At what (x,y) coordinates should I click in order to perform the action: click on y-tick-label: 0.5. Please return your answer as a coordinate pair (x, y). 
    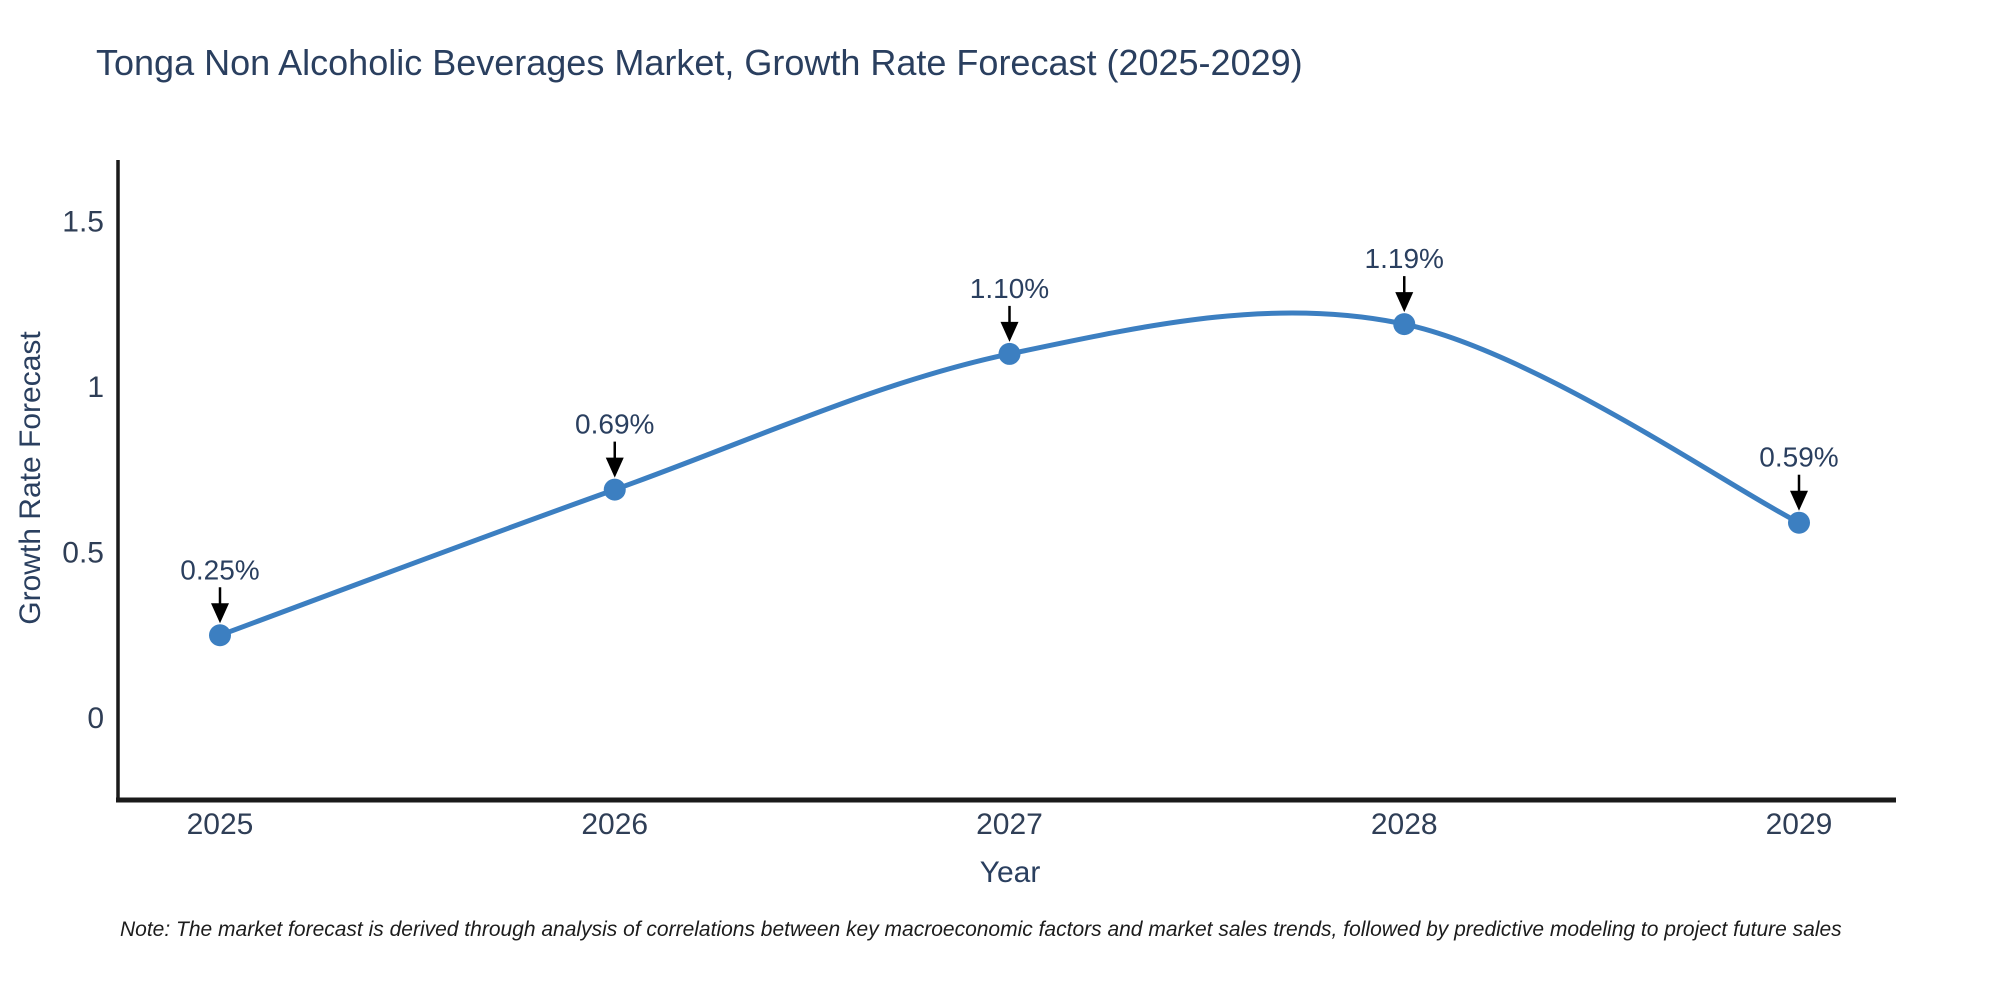
    Looking at the image, I should click on (83, 553).